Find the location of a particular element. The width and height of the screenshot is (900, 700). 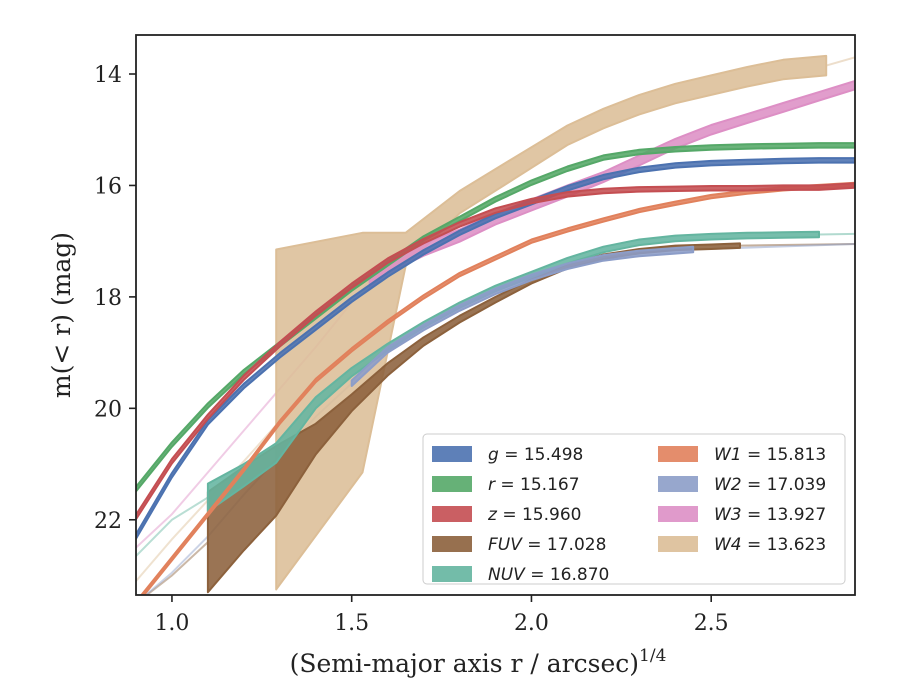

legend-label-nuv: NUV = 16.870 is located at coordinates (548, 575).